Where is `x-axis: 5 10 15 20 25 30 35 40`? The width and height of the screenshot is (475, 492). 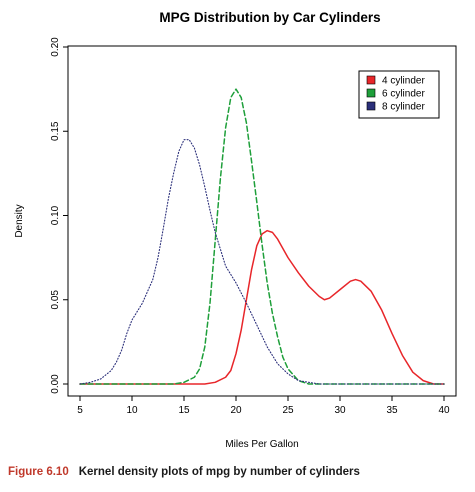 x-axis: 5 10 15 20 25 30 35 40 is located at coordinates (263, 406).